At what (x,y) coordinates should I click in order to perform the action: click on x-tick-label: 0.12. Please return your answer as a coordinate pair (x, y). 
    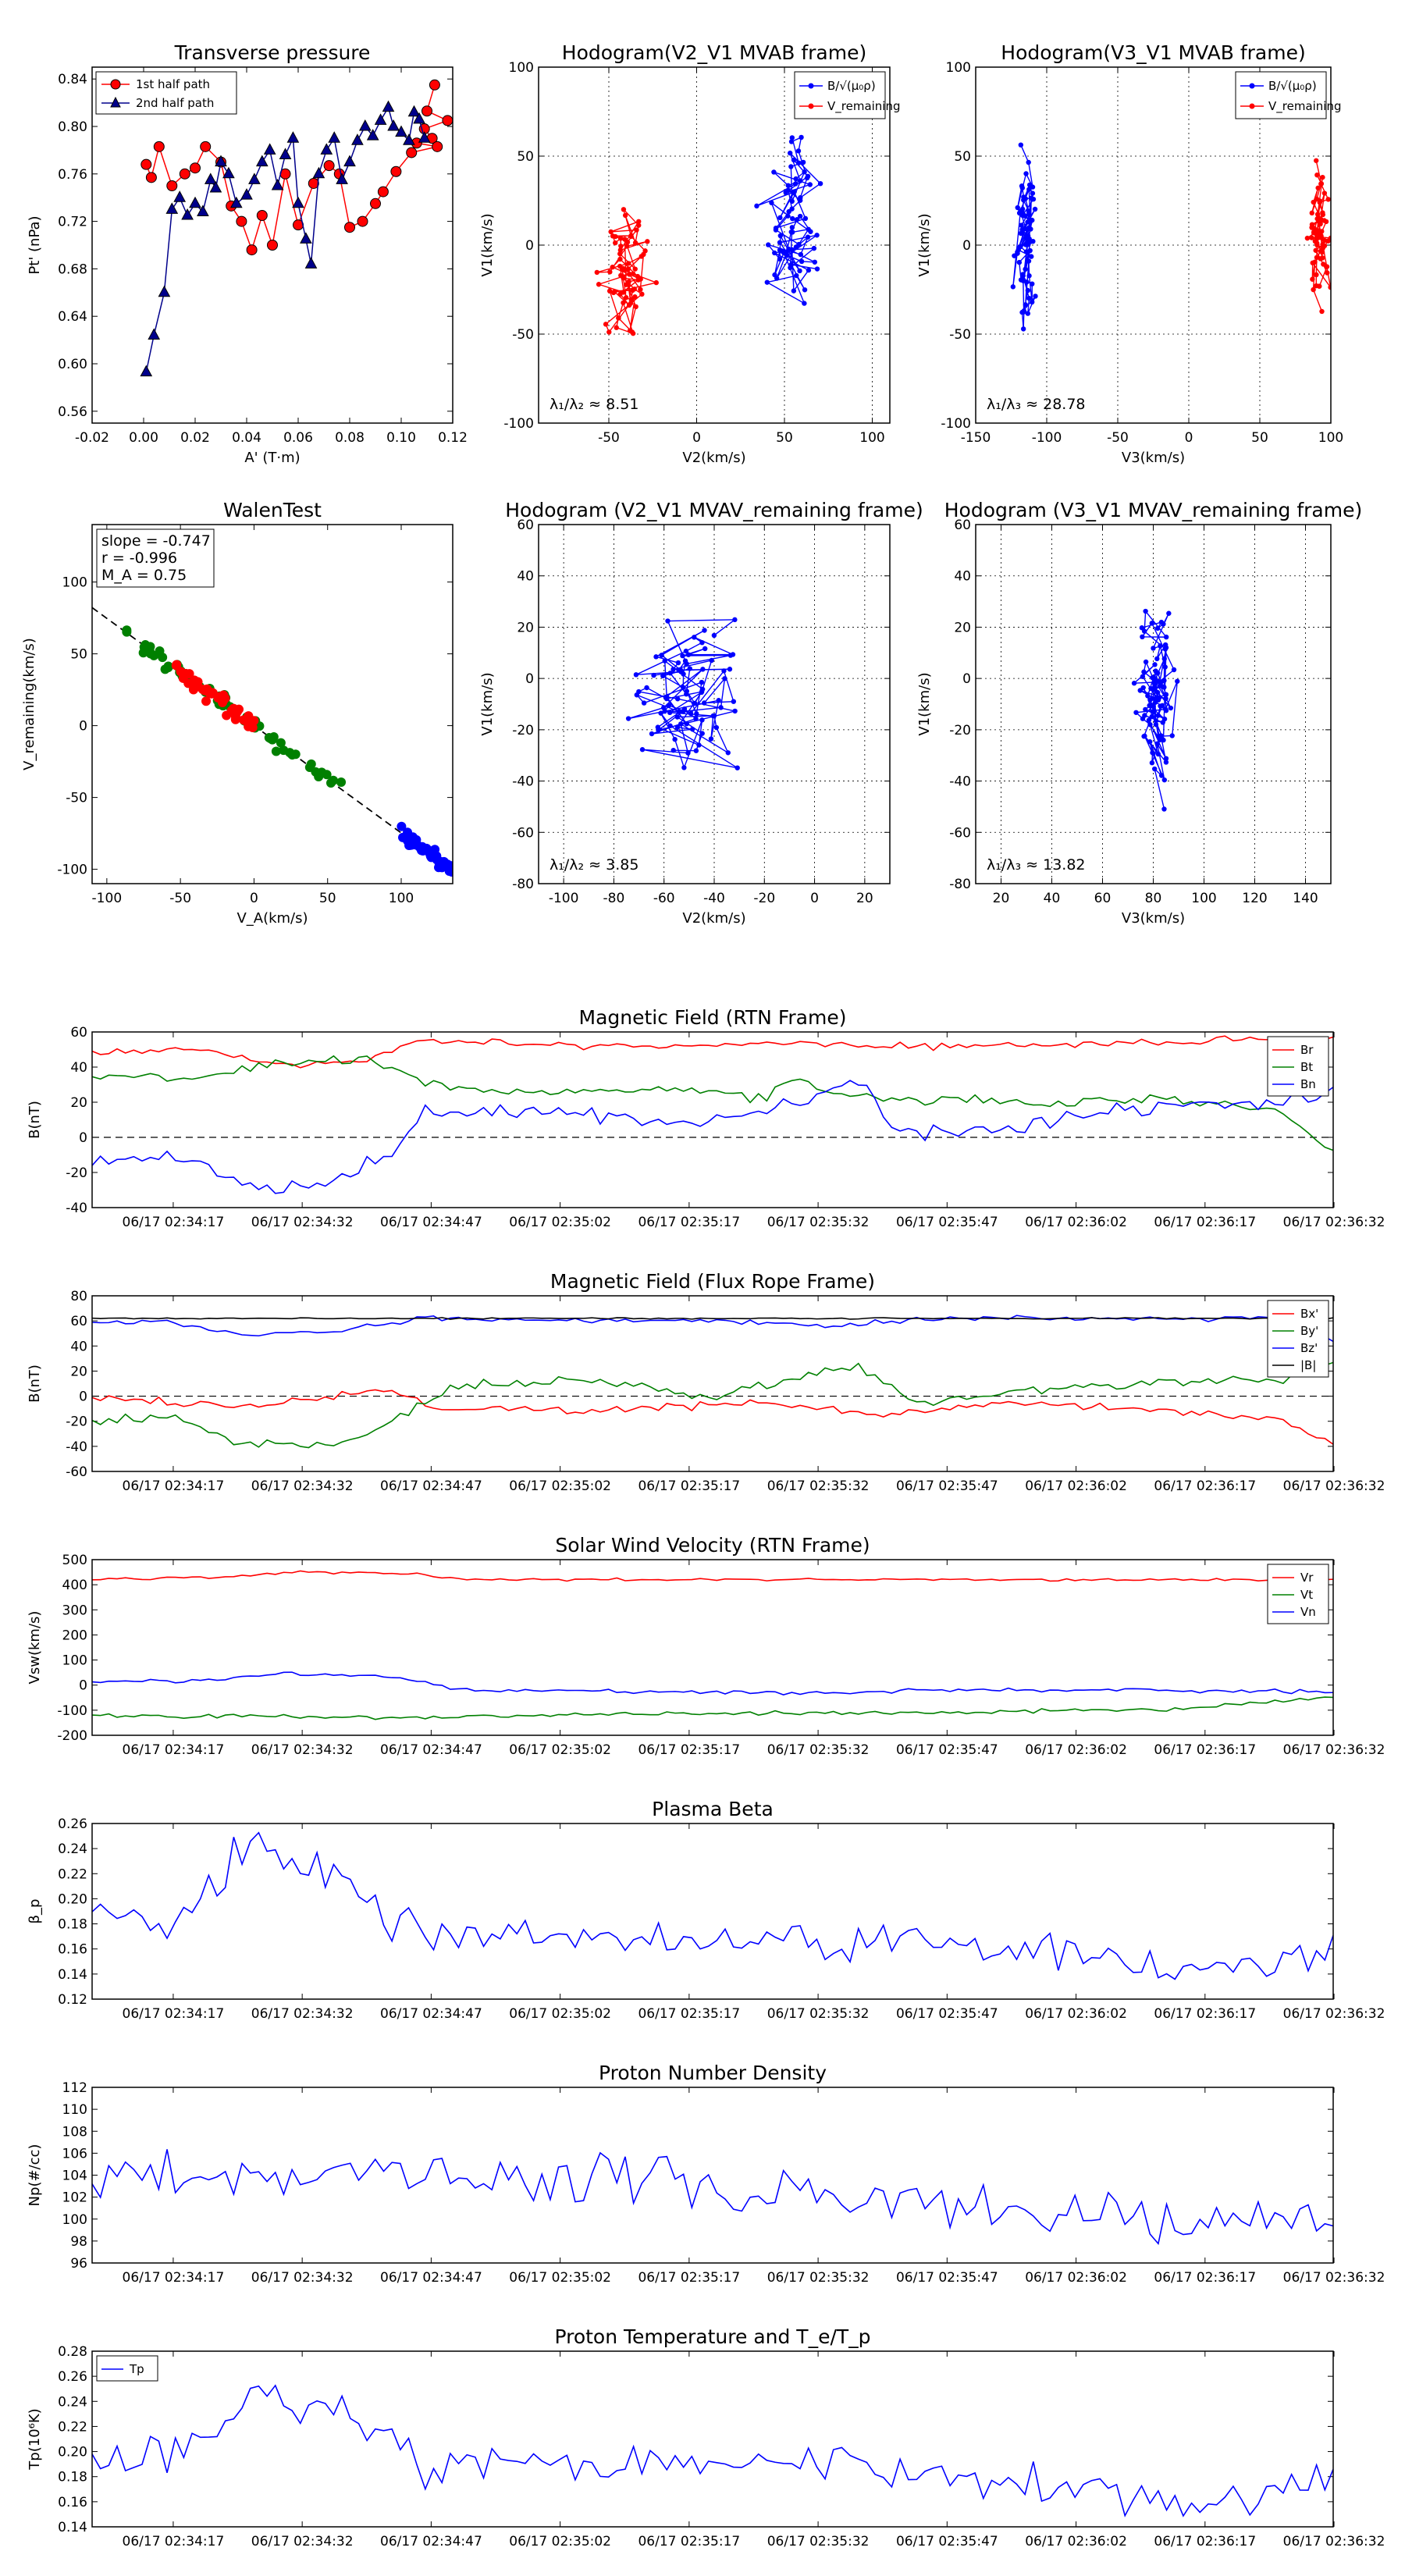
    Looking at the image, I should click on (453, 438).